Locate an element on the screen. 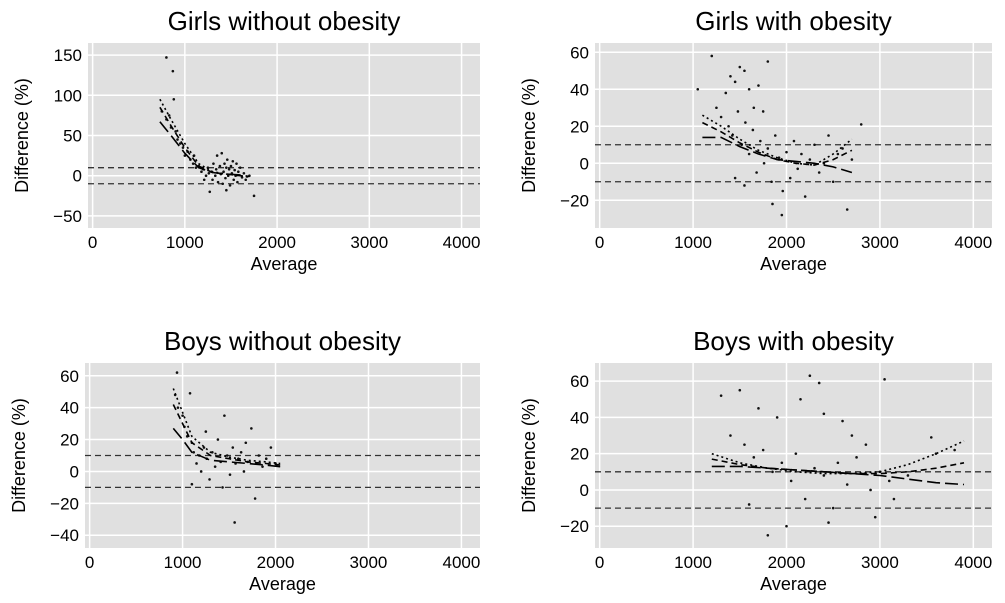  y-tick-label: −40 is located at coordinates (64, 535).